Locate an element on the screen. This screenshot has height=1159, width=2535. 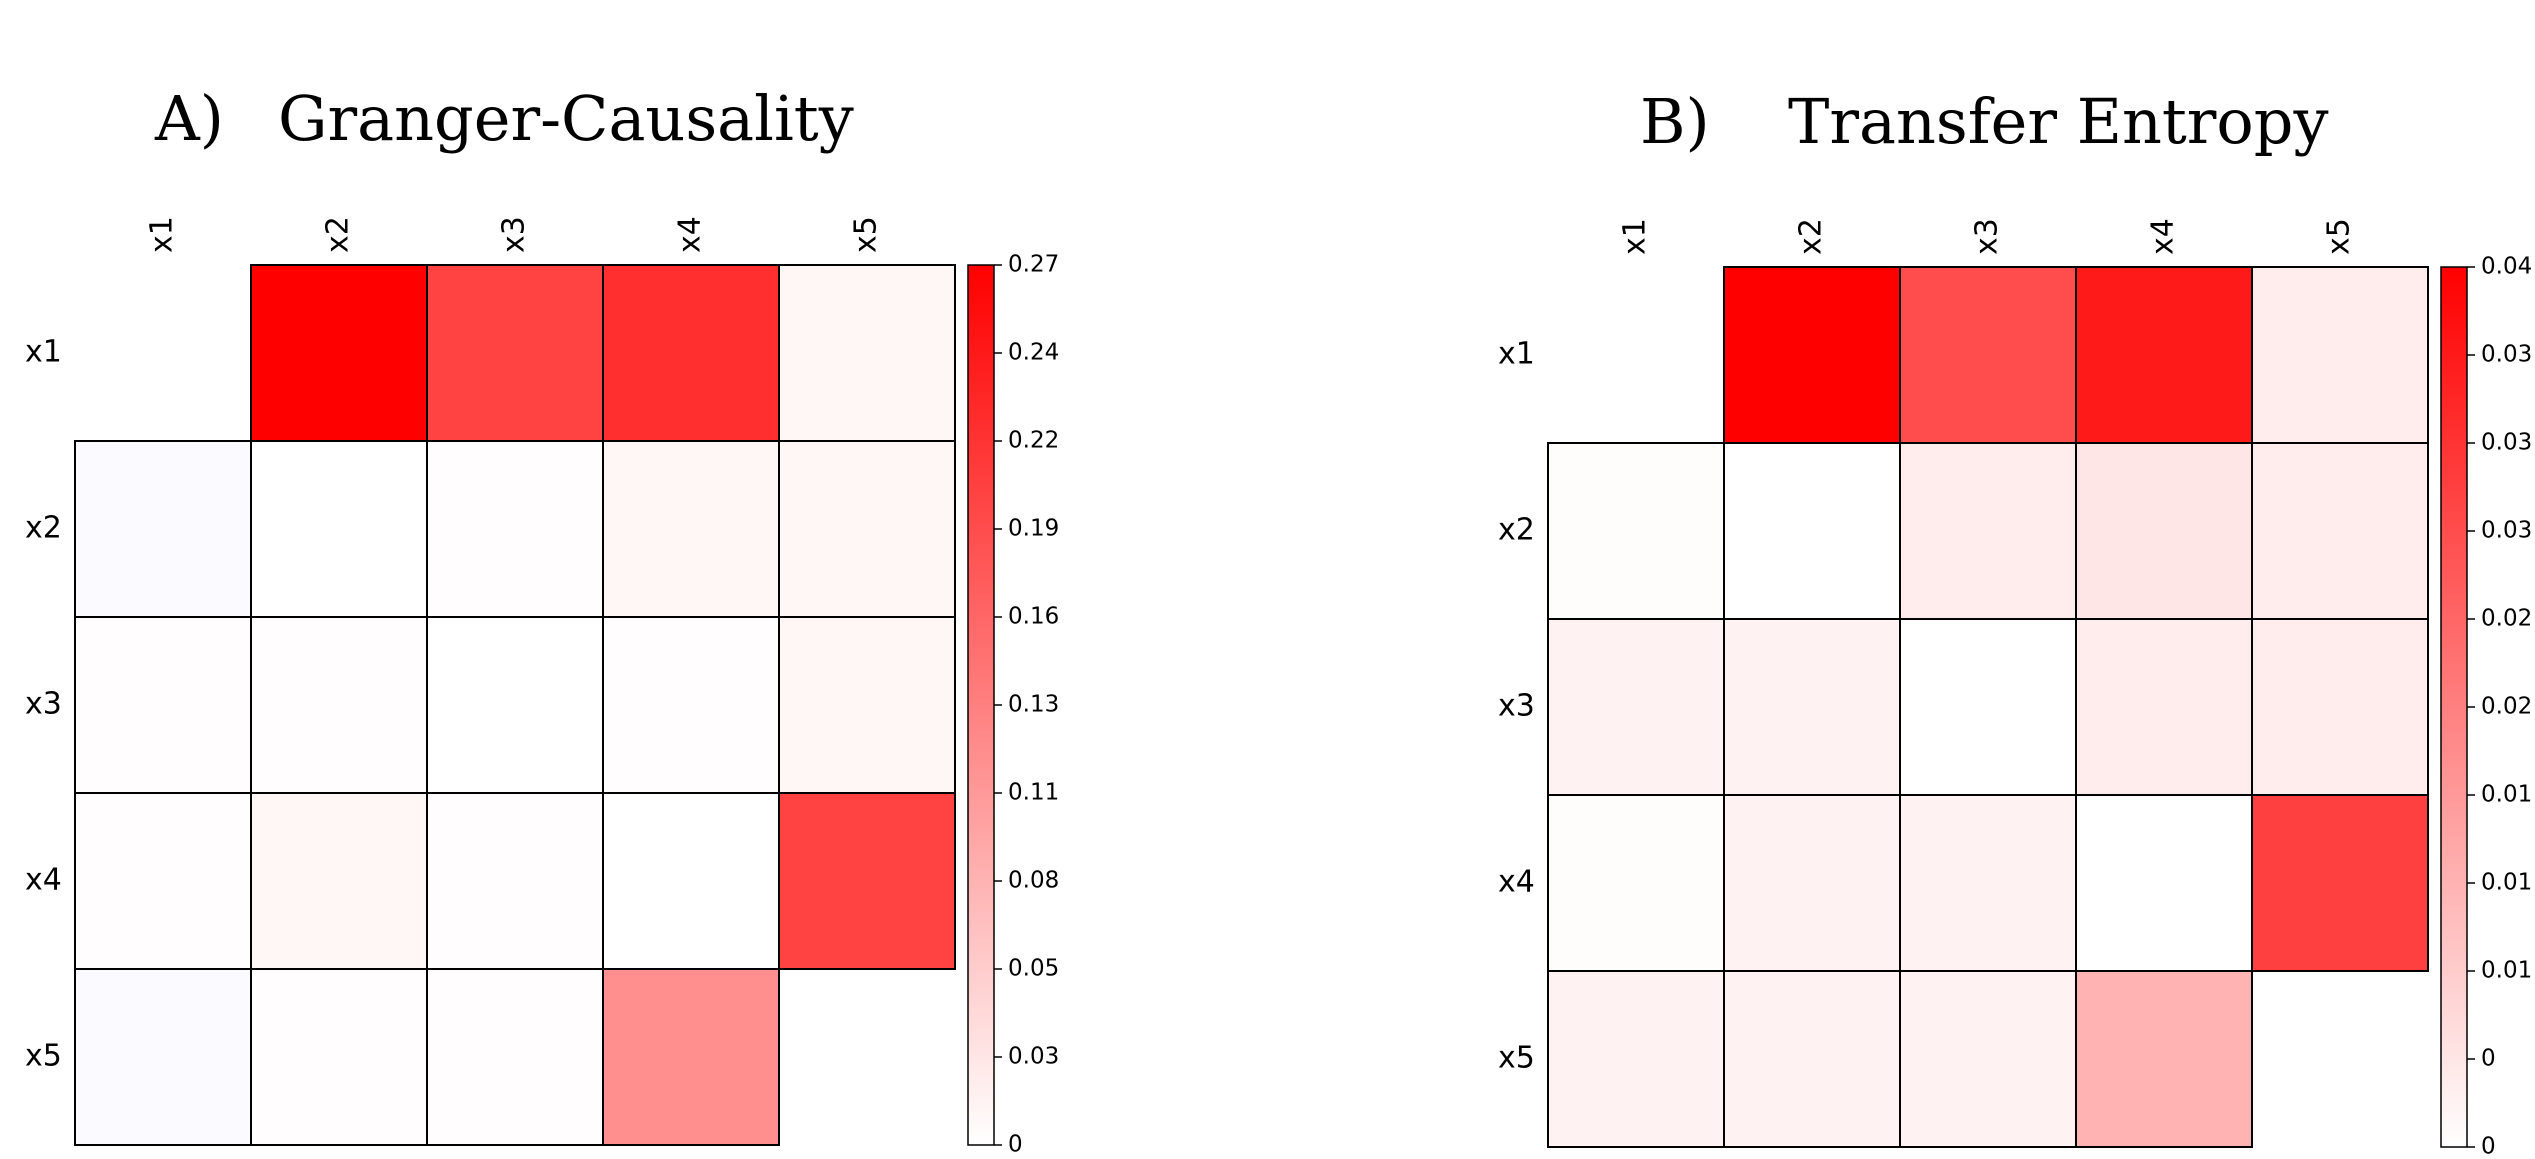
colorbar-tick-label: 0.24 is located at coordinates (1033, 353).